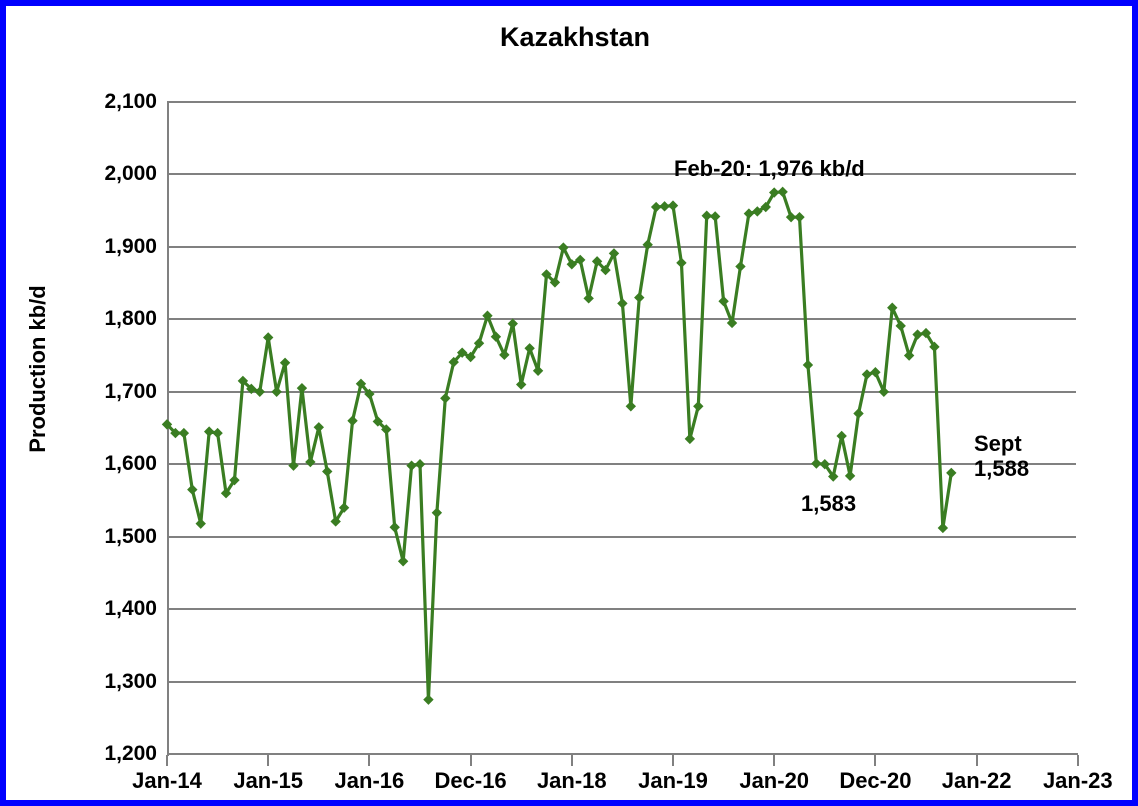  What do you see at coordinates (130, 753) in the screenshot?
I see `y-axis-tick-label: 1,200` at bounding box center [130, 753].